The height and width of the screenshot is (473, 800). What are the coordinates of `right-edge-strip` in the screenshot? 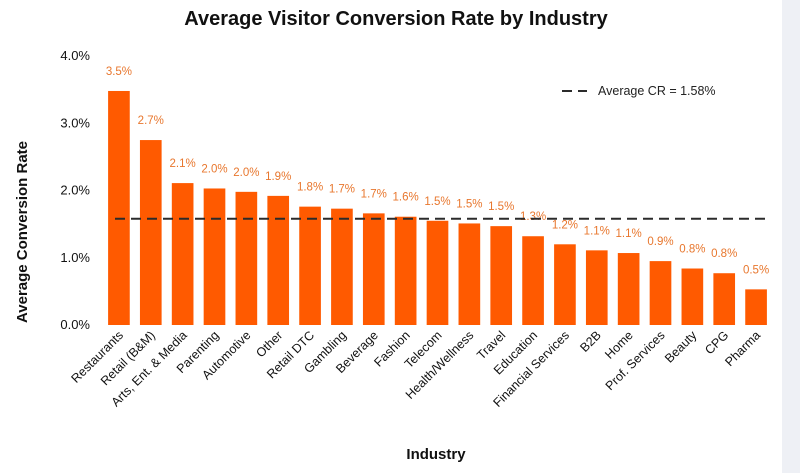 It's located at (791, 236).